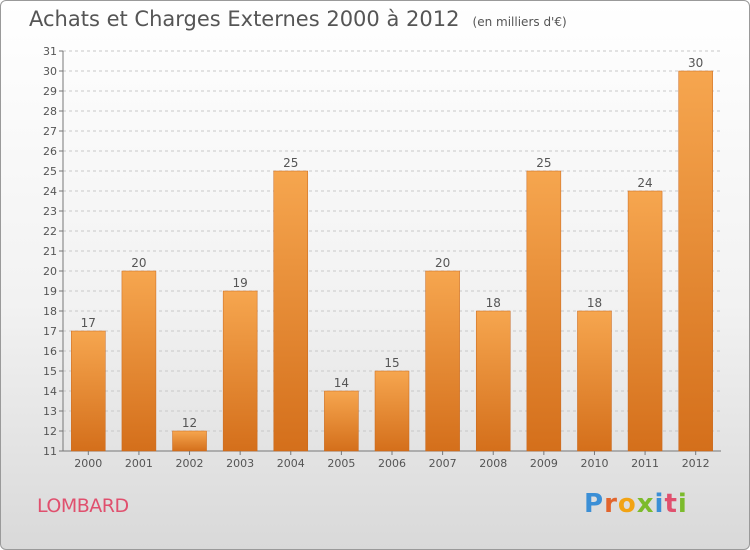 This screenshot has height=550, width=750. Describe the element at coordinates (493, 463) in the screenshot. I see `x-tick-label: 2008` at that location.